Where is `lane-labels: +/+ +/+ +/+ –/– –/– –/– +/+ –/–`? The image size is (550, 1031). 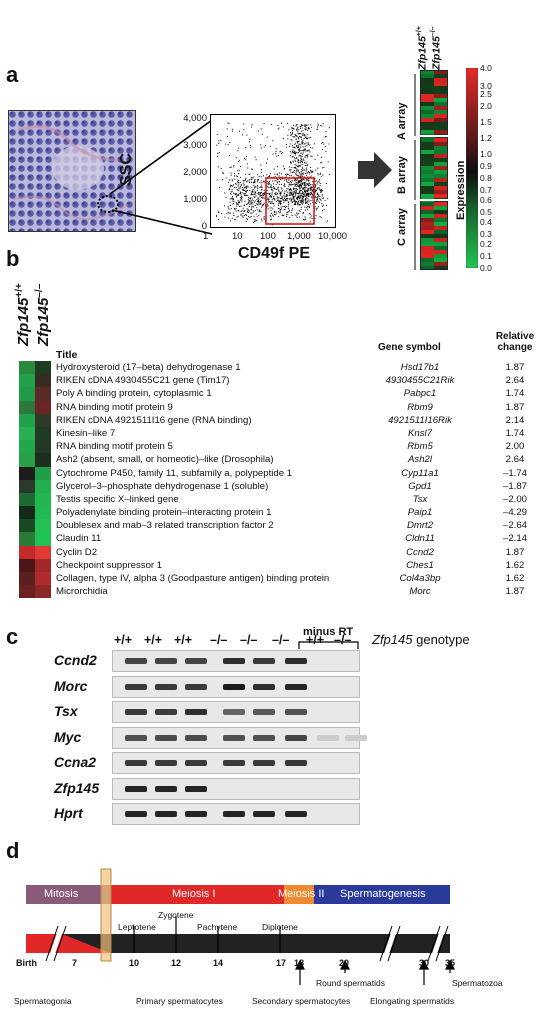
lane-labels: +/+ +/+ +/+ –/– –/– –/– +/+ –/– is located at coordinates (239, 641).